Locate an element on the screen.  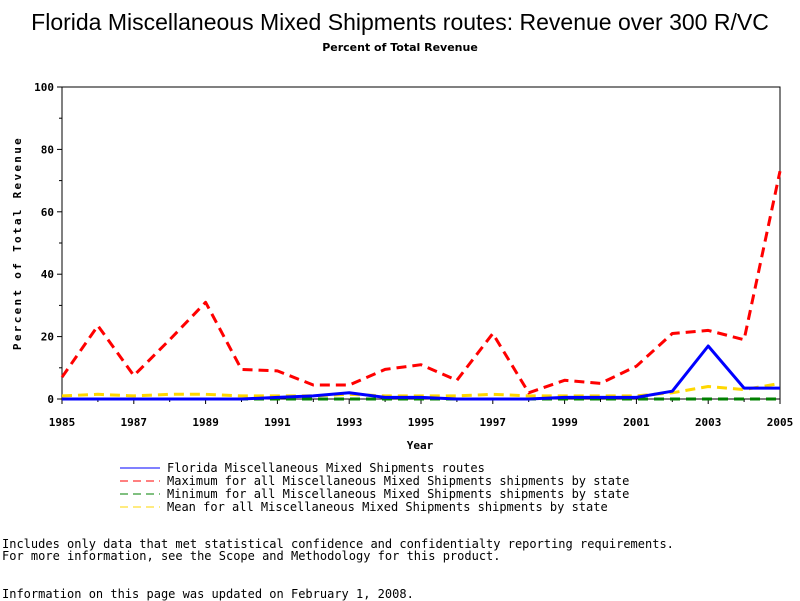
x-tick-label: 1999 is located at coordinates (564, 422).